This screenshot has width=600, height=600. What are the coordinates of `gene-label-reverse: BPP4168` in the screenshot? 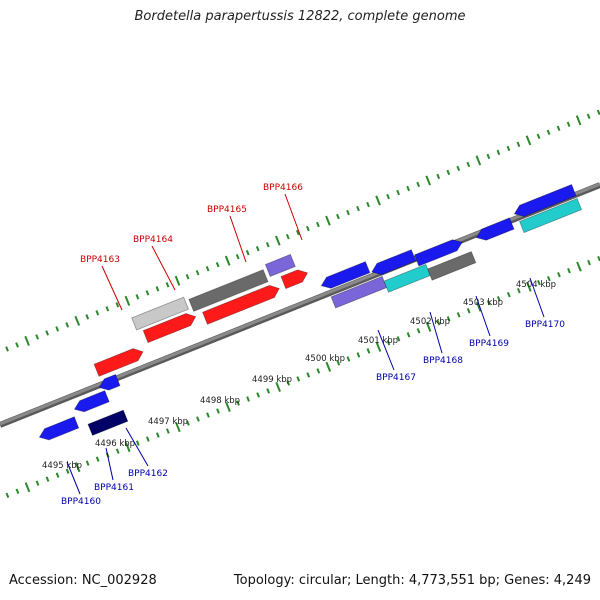 It's located at (443, 361).